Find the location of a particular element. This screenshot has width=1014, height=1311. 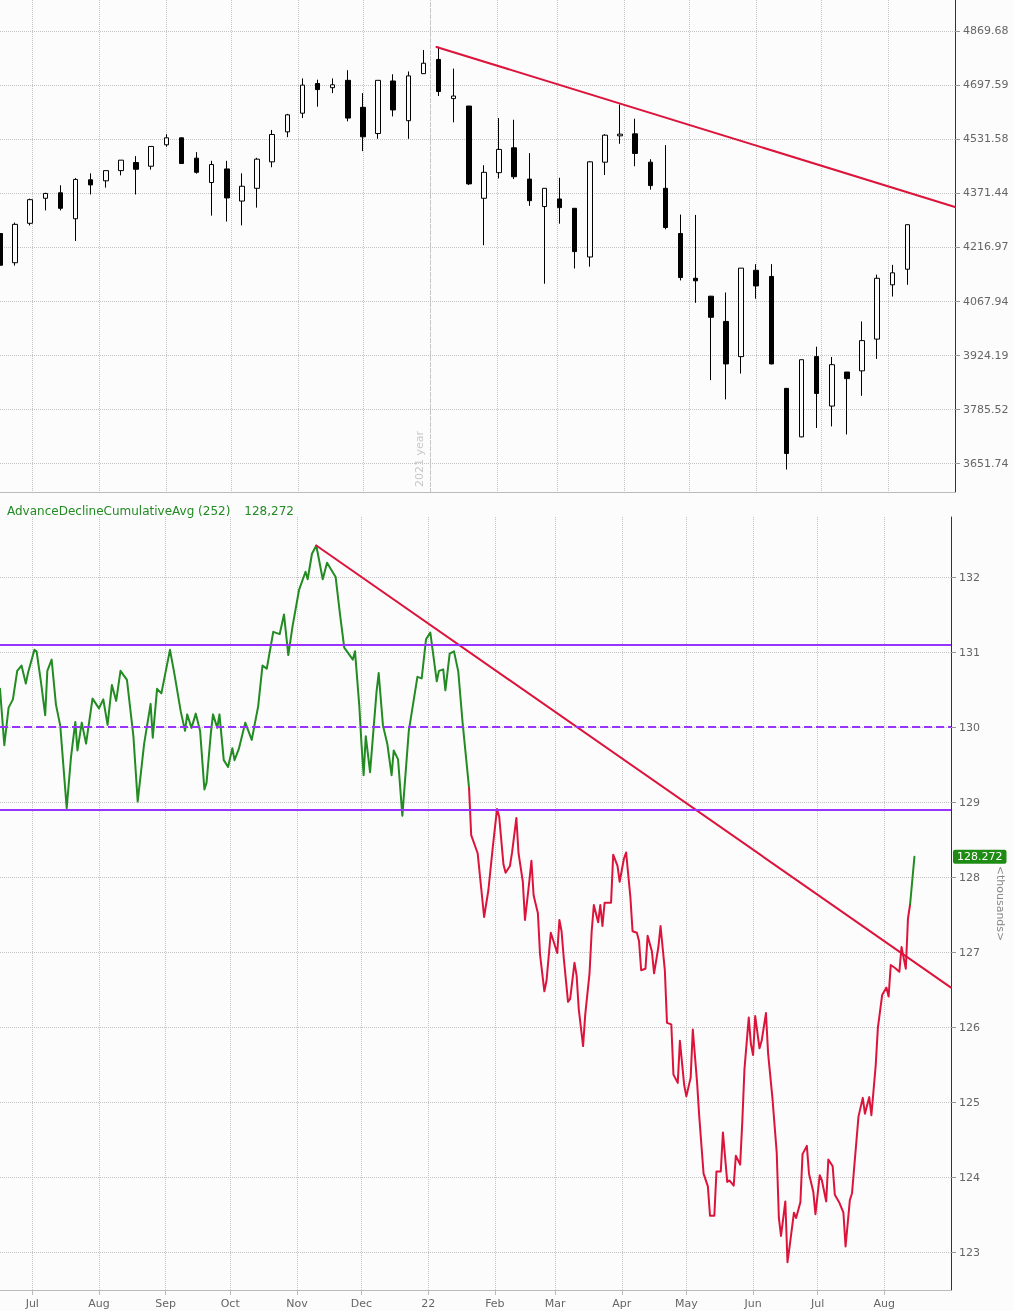

x-tick-label: Oct is located at coordinates (230, 1303).